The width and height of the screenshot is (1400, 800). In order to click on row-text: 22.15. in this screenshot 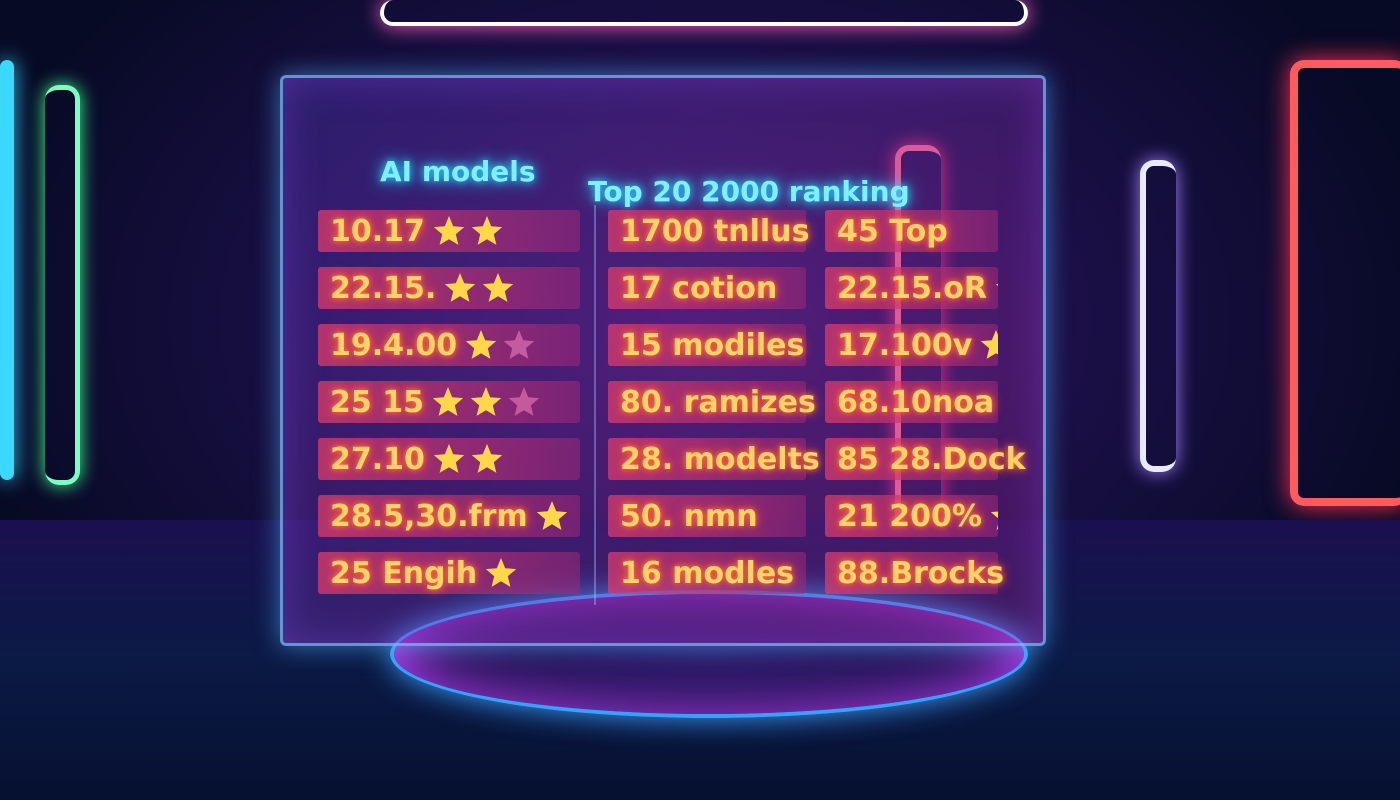, I will do `click(383, 288)`.